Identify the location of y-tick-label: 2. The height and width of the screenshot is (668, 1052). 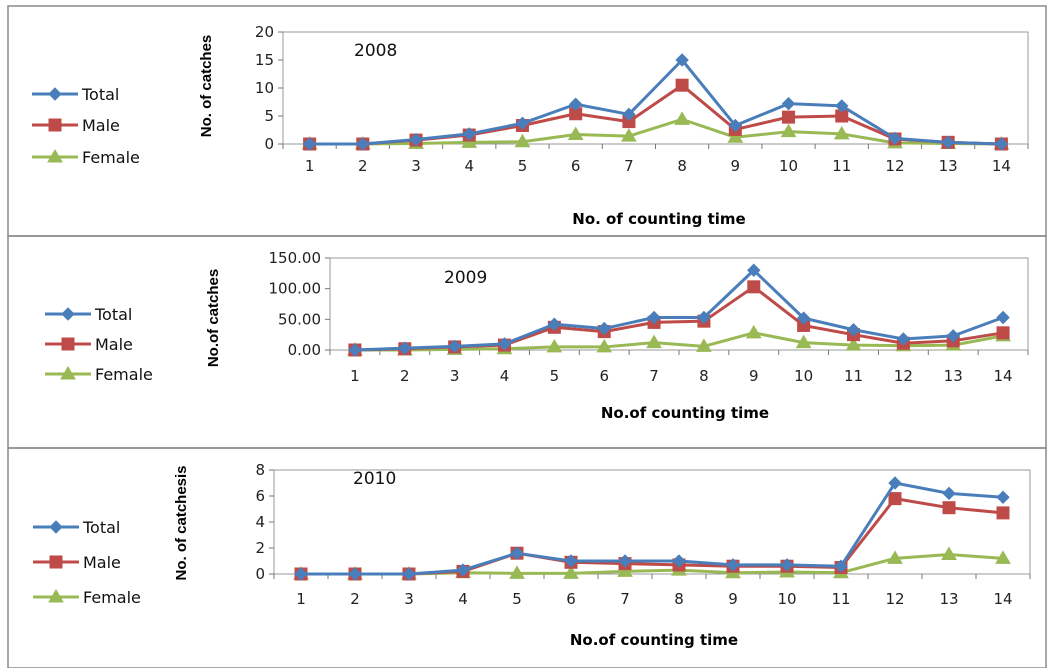
(260, 548).